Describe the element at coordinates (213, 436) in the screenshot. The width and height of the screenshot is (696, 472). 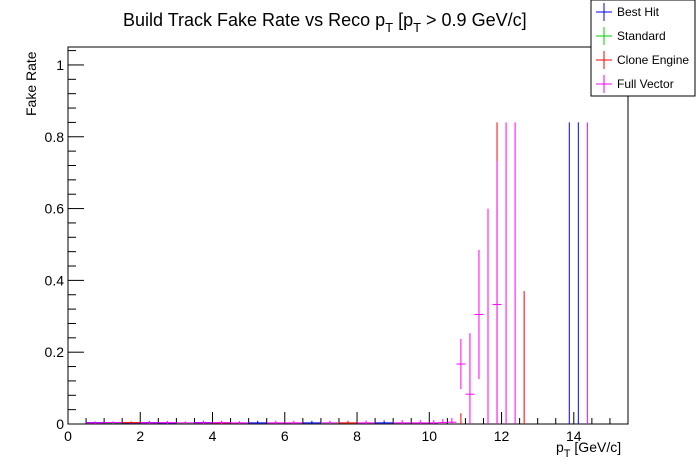
I see `x-tick-label: 4` at that location.